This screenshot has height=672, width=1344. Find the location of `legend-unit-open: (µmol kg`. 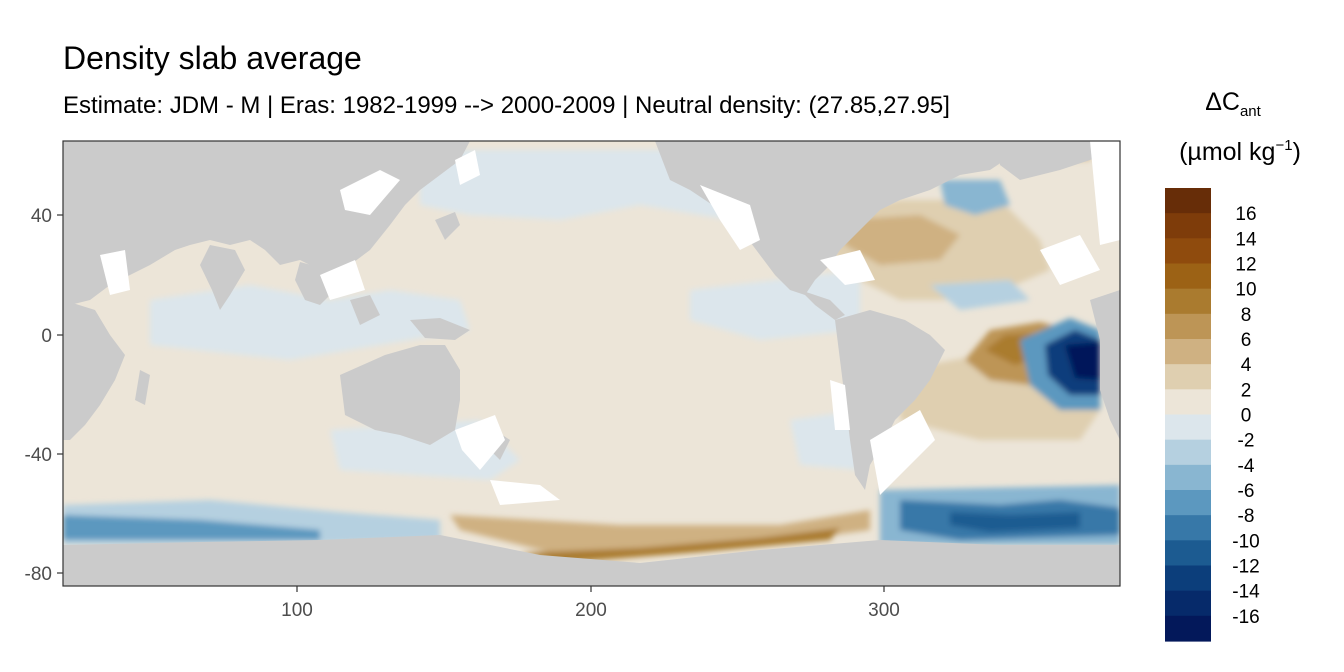

legend-unit-open: (µmol kg is located at coordinates (1227, 152).